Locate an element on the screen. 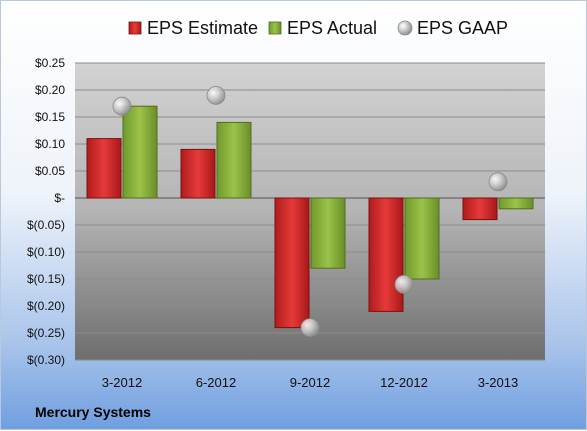  y-tick-label: $(0.10) is located at coordinates (46, 252).